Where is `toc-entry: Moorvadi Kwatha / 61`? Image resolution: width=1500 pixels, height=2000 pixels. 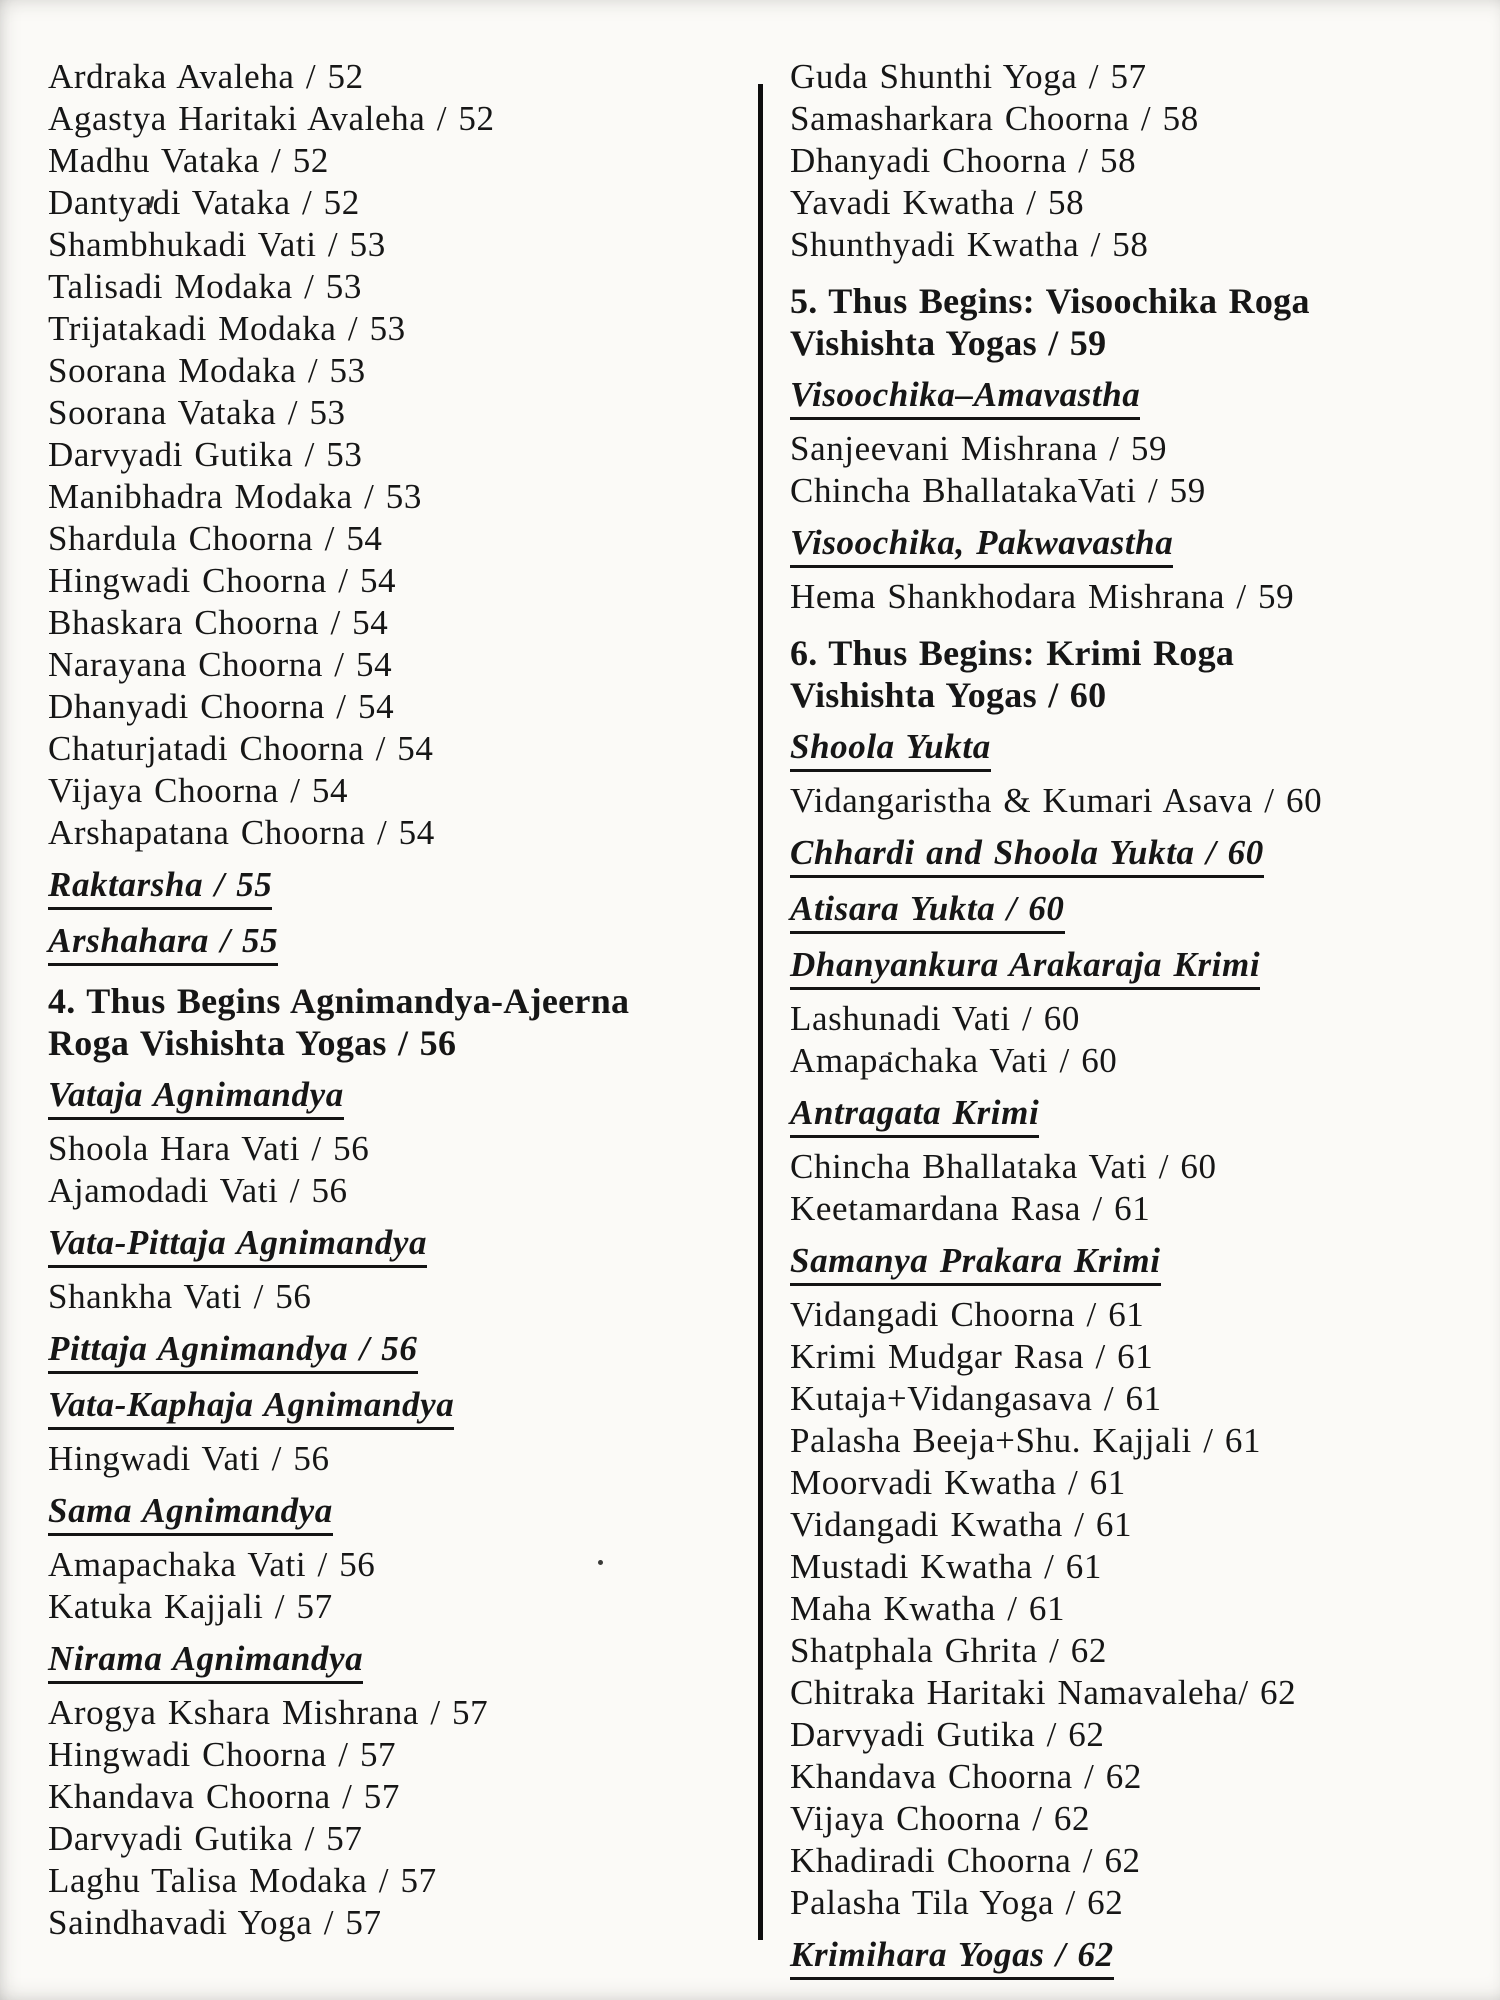
toc-entry: Moorvadi Kwatha / 61 is located at coordinates (958, 1482).